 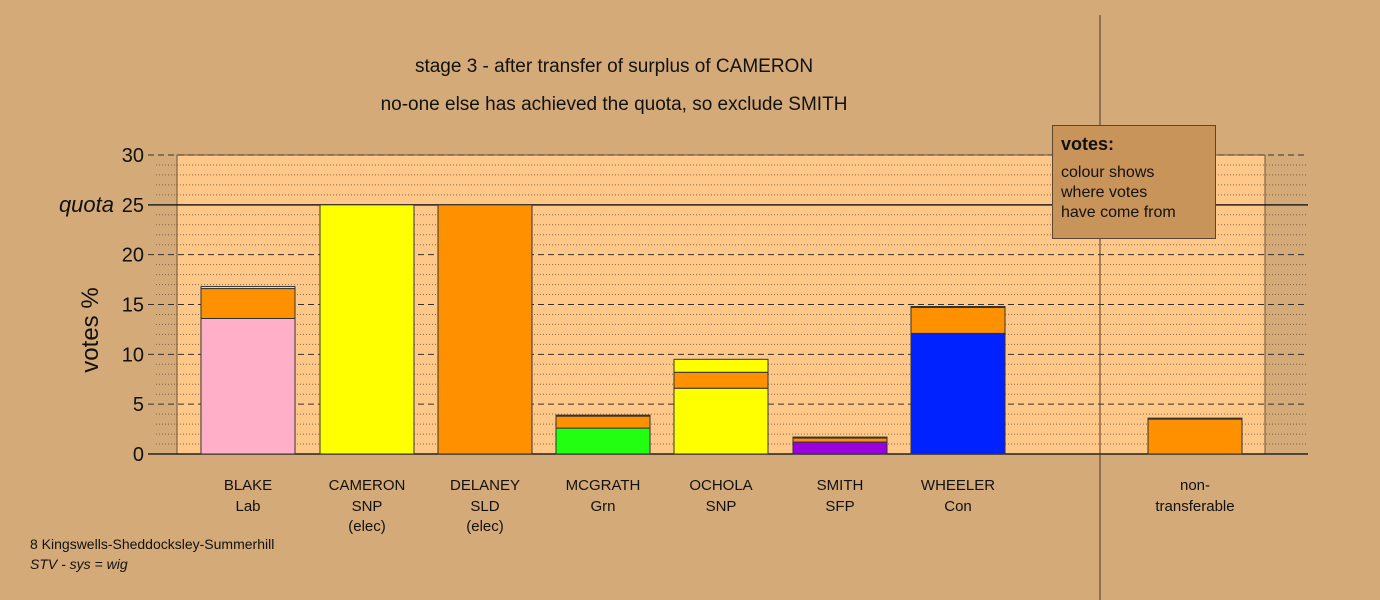 What do you see at coordinates (603, 485) in the screenshot?
I see `category-name: MCGRATH` at bounding box center [603, 485].